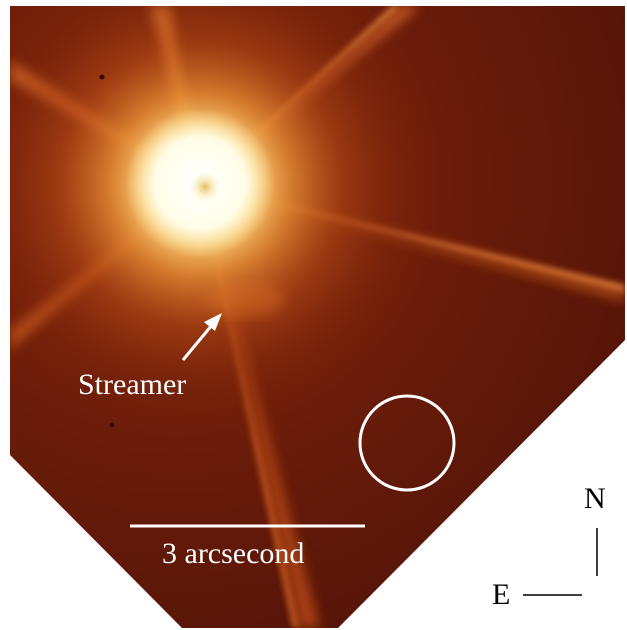  What do you see at coordinates (407, 443) in the screenshot?
I see `highlight-circle` at bounding box center [407, 443].